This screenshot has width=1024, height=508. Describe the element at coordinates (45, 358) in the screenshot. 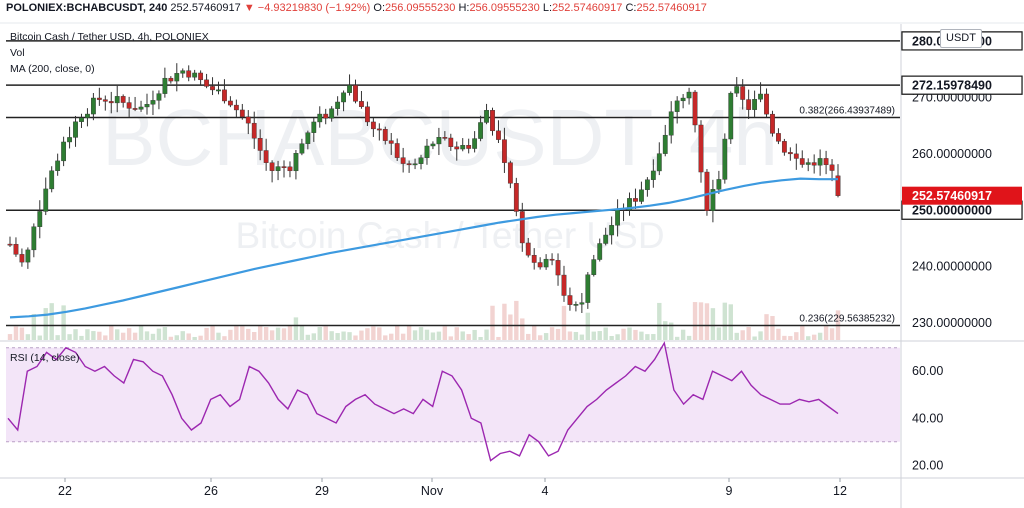

I see `rsi-label: RSI (14, close)` at that location.